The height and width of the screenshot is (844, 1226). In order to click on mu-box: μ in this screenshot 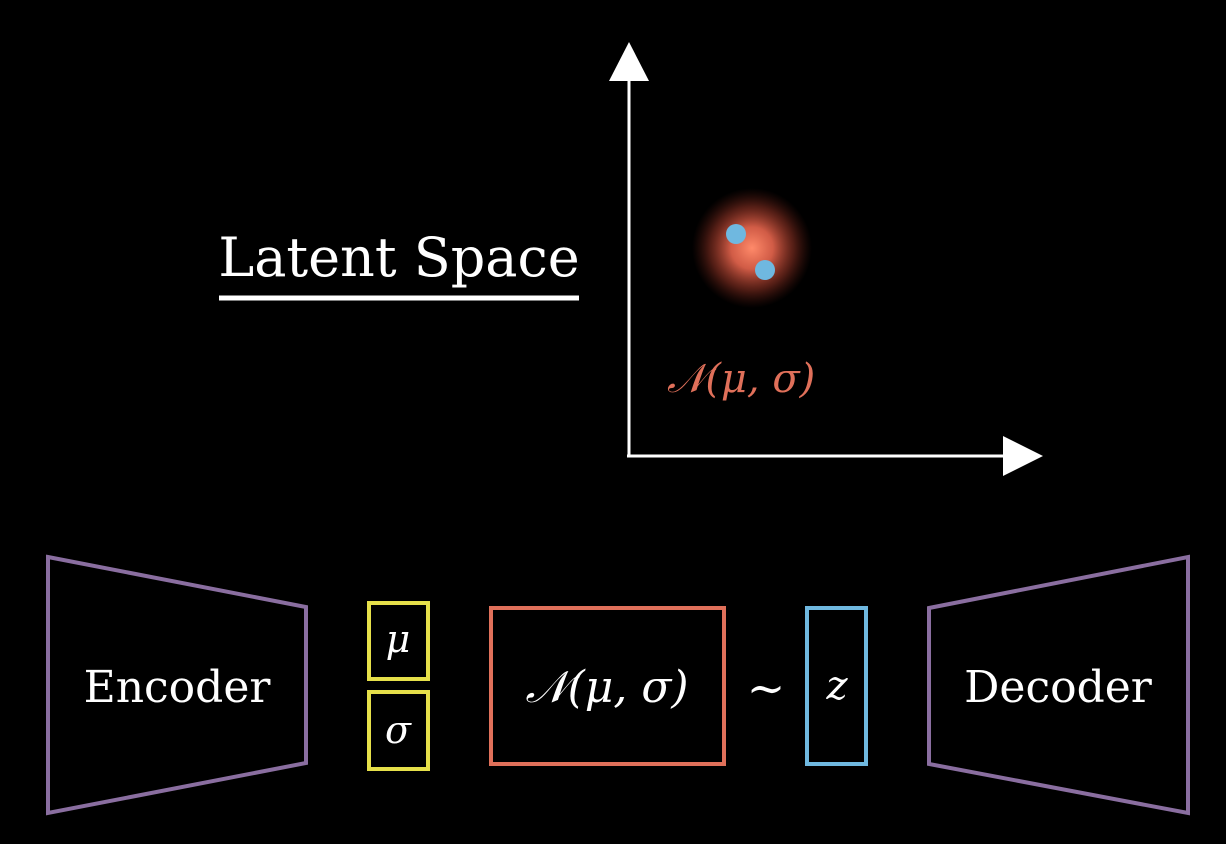, I will do `click(398, 641)`.